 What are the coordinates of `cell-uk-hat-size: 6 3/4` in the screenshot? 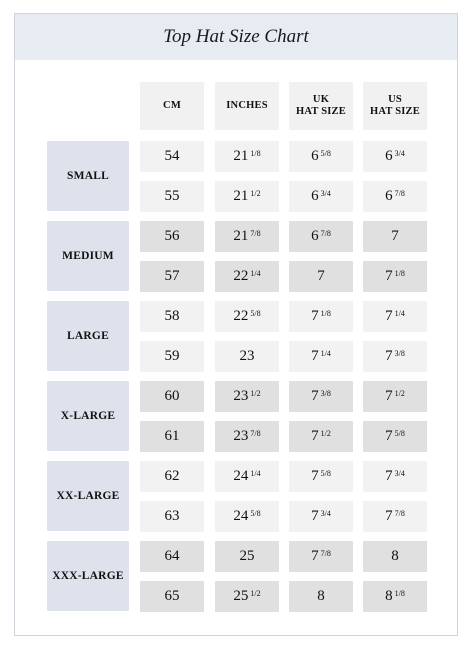 It's located at (321, 196).